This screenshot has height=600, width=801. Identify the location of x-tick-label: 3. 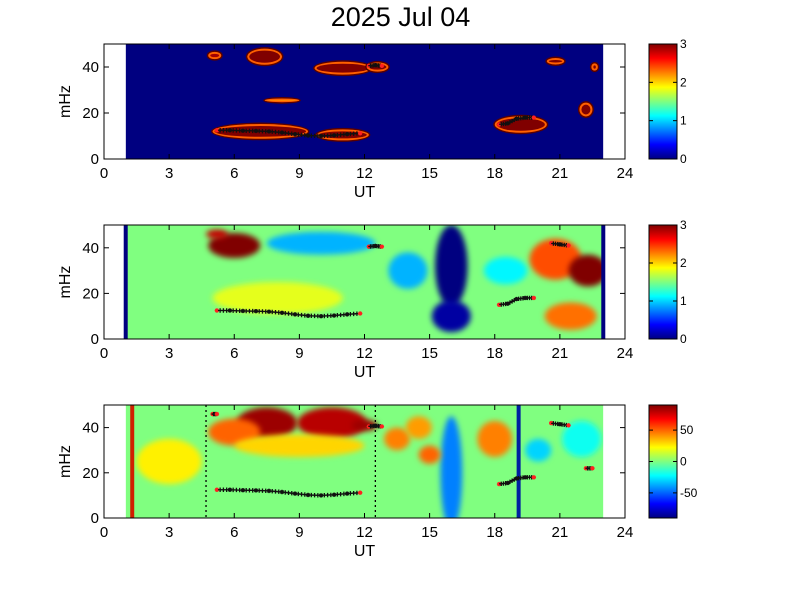
(169, 173).